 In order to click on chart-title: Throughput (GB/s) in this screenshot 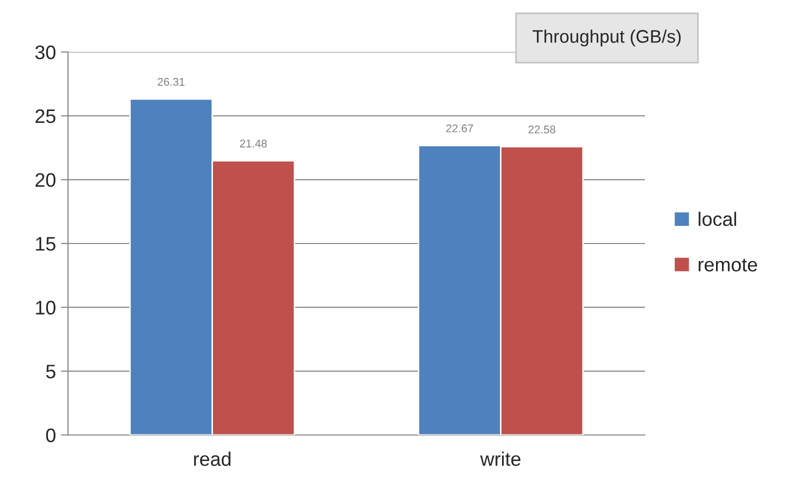, I will do `click(606, 38)`.